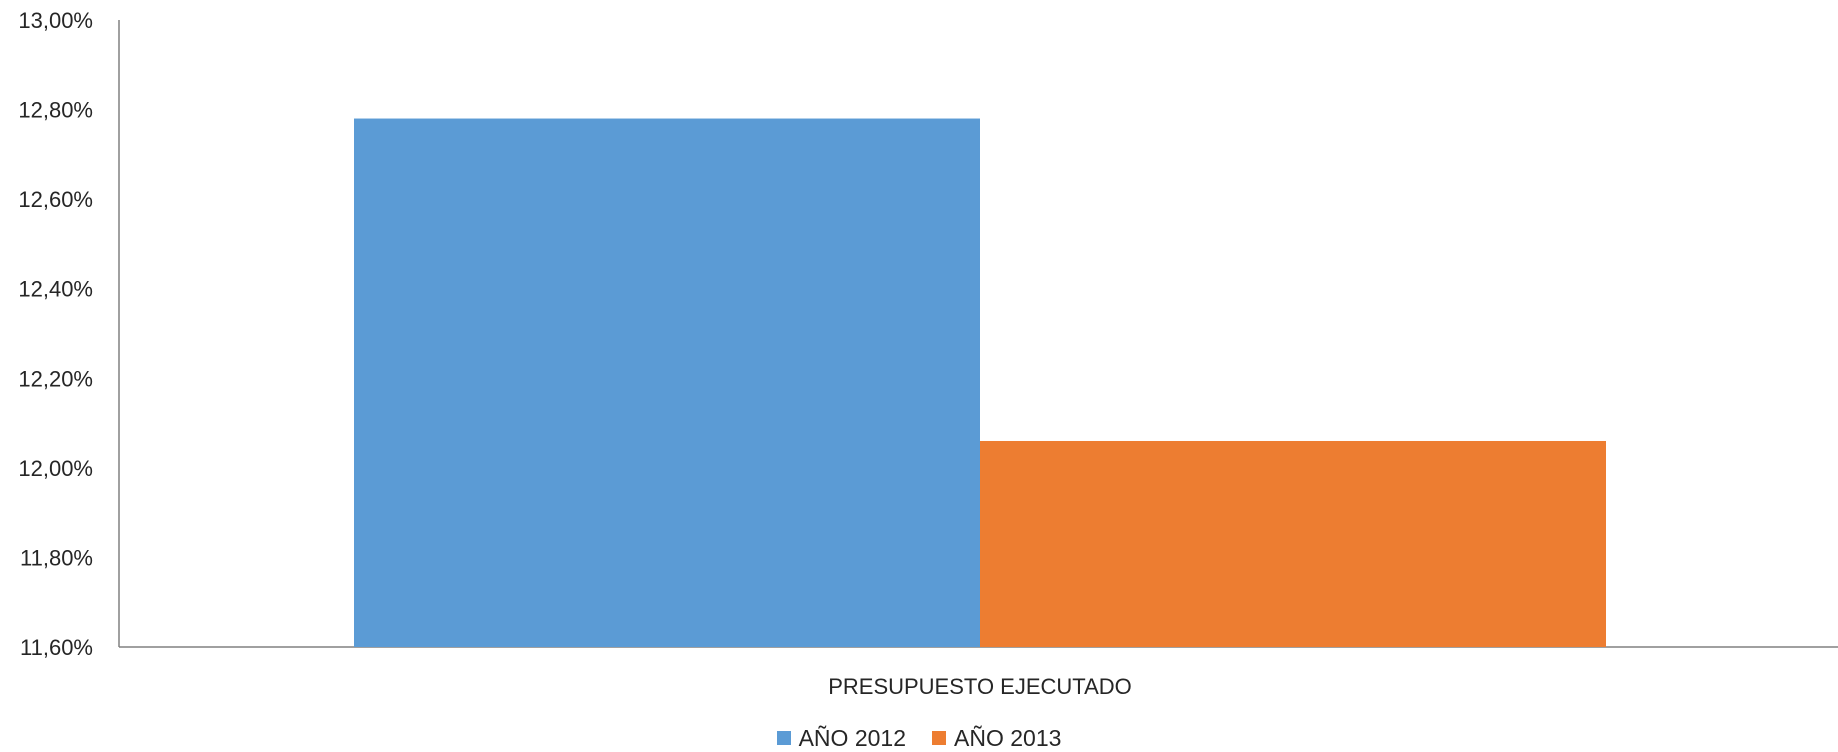 This screenshot has height=752, width=1838. What do you see at coordinates (980, 686) in the screenshot?
I see `x-category-label: PRESUPUESTO EJECUTADO` at bounding box center [980, 686].